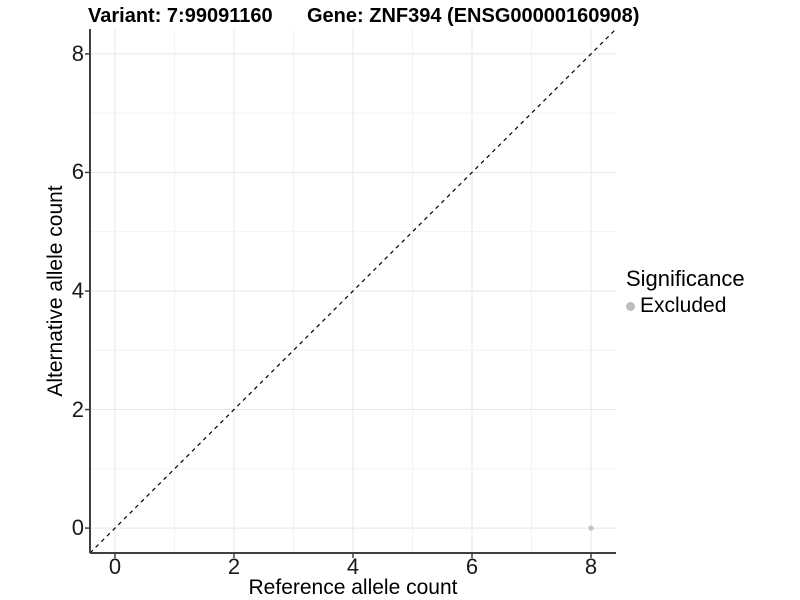  What do you see at coordinates (55, 291) in the screenshot?
I see `y-axis-title: Alternative allele count` at bounding box center [55, 291].